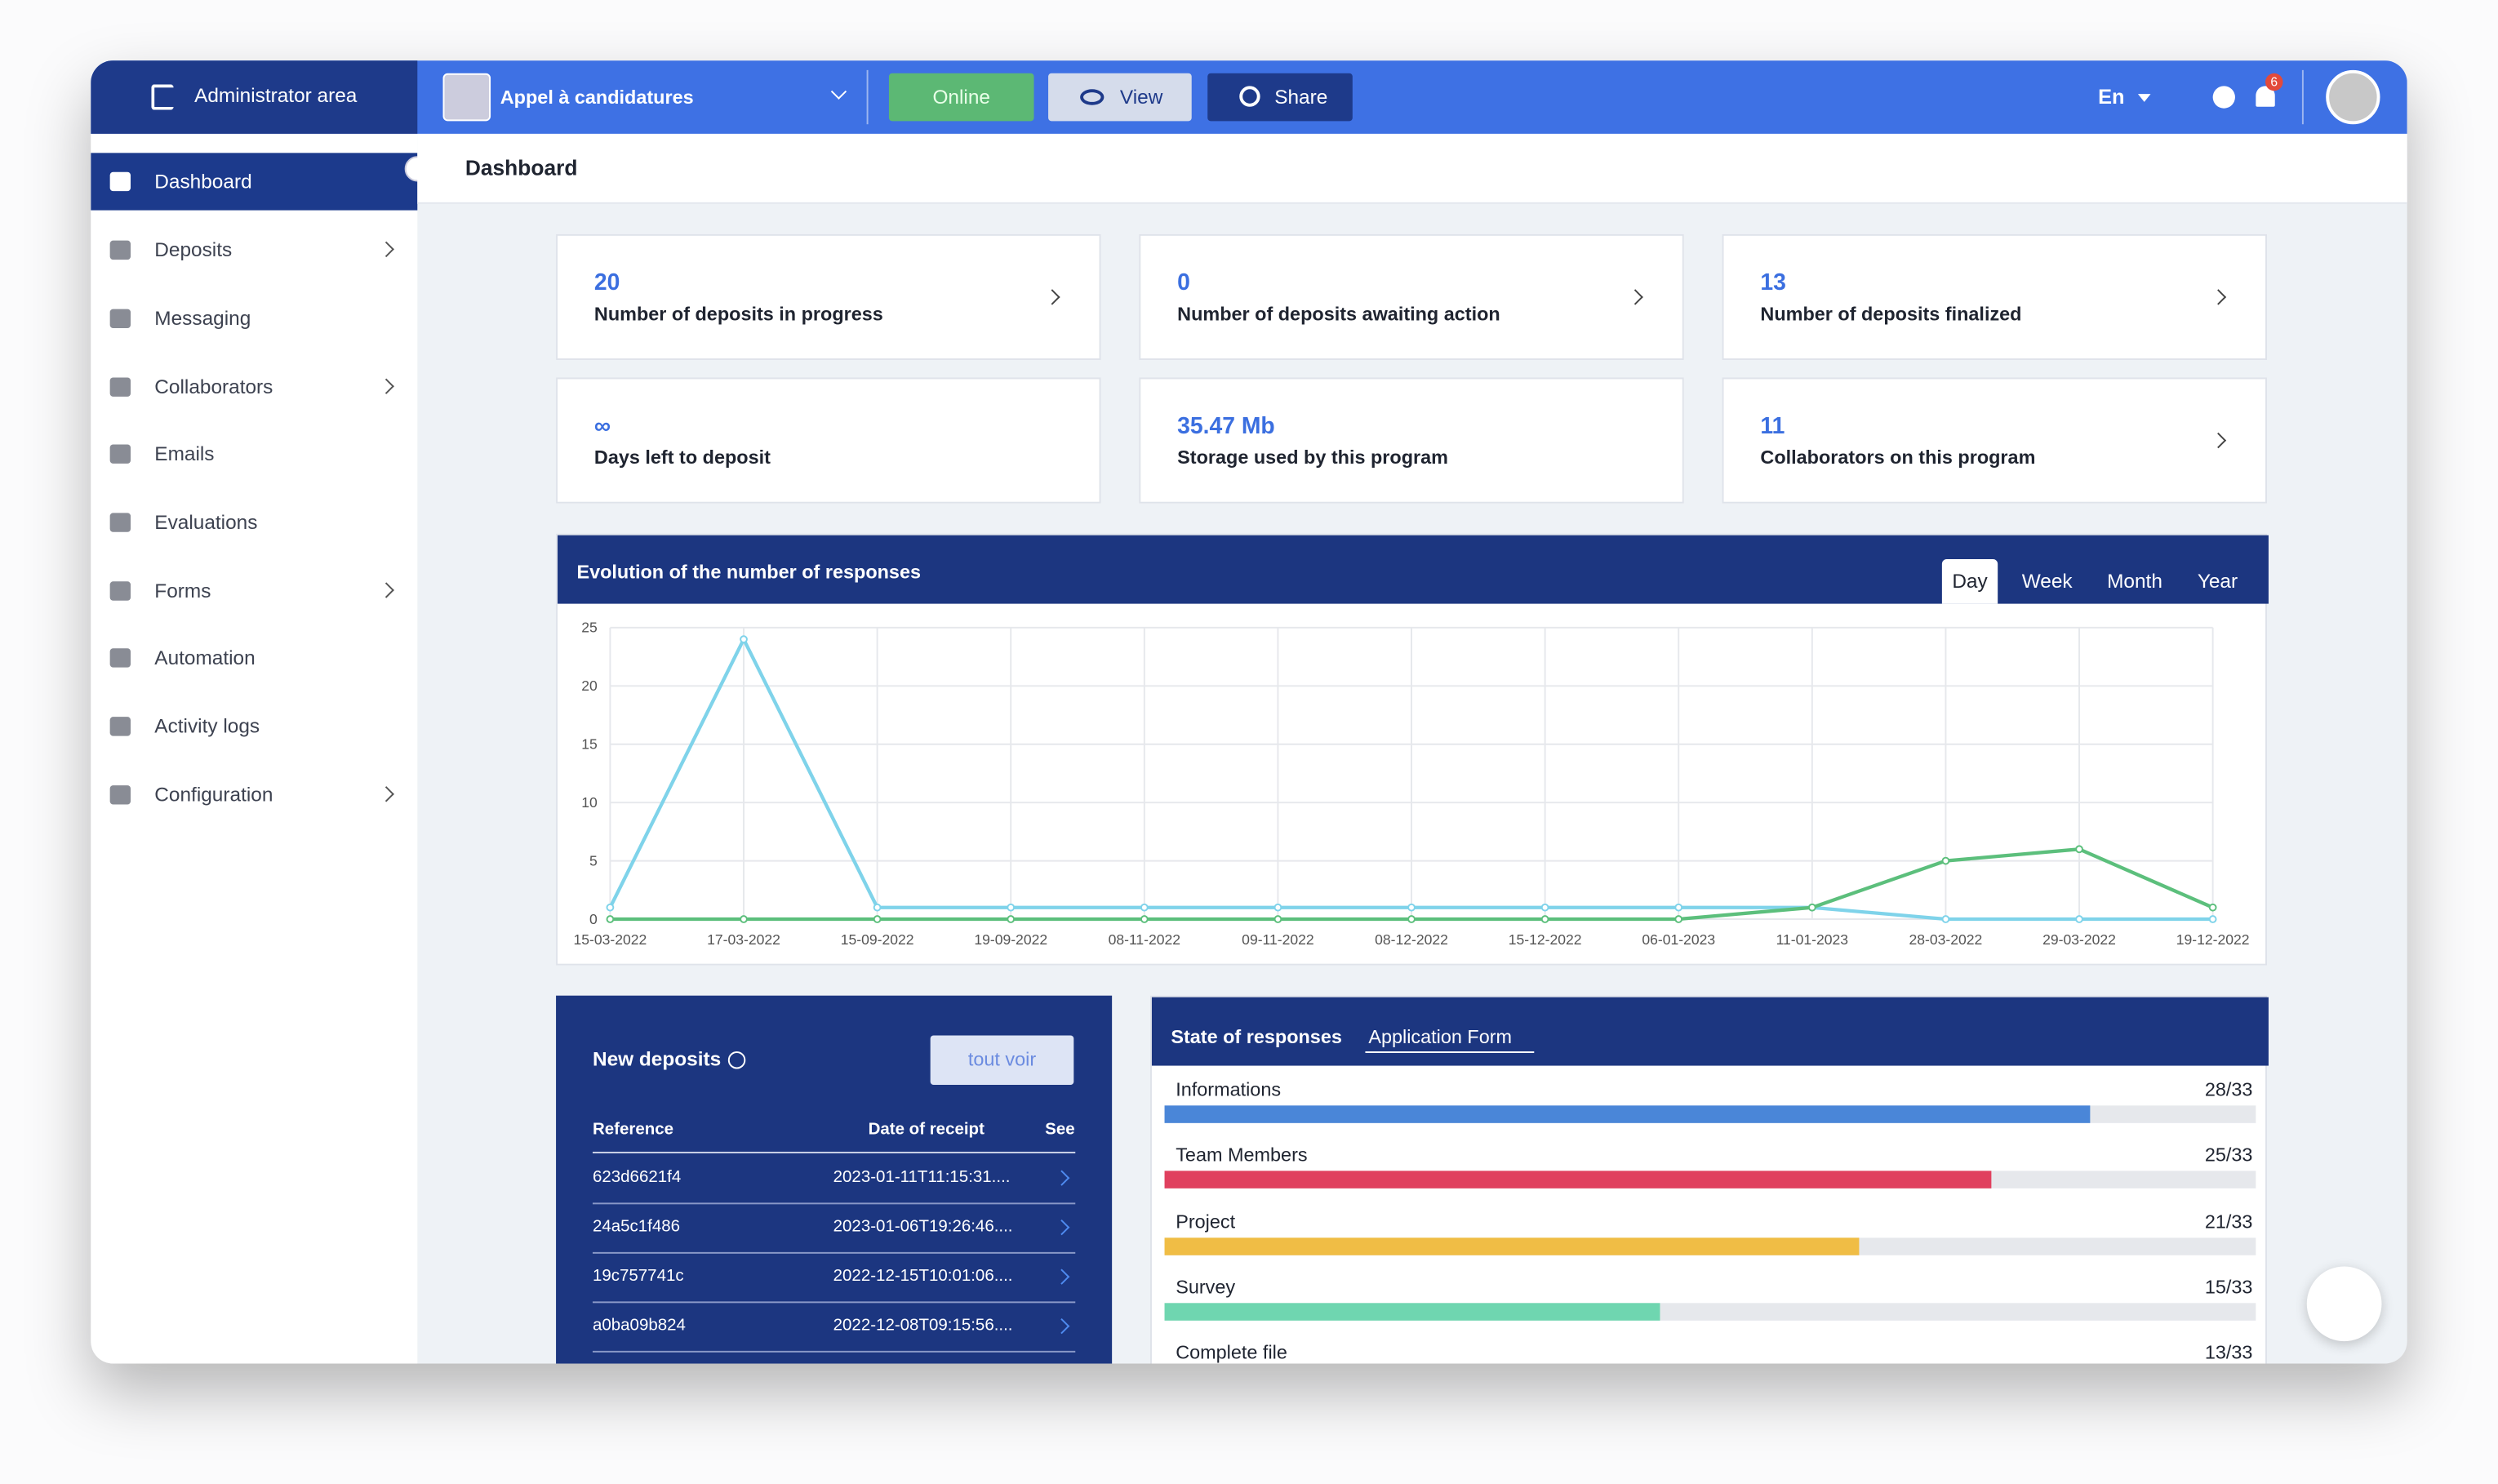  Describe the element at coordinates (2228, 1287) in the screenshot. I see `response-count: 15/33` at that location.